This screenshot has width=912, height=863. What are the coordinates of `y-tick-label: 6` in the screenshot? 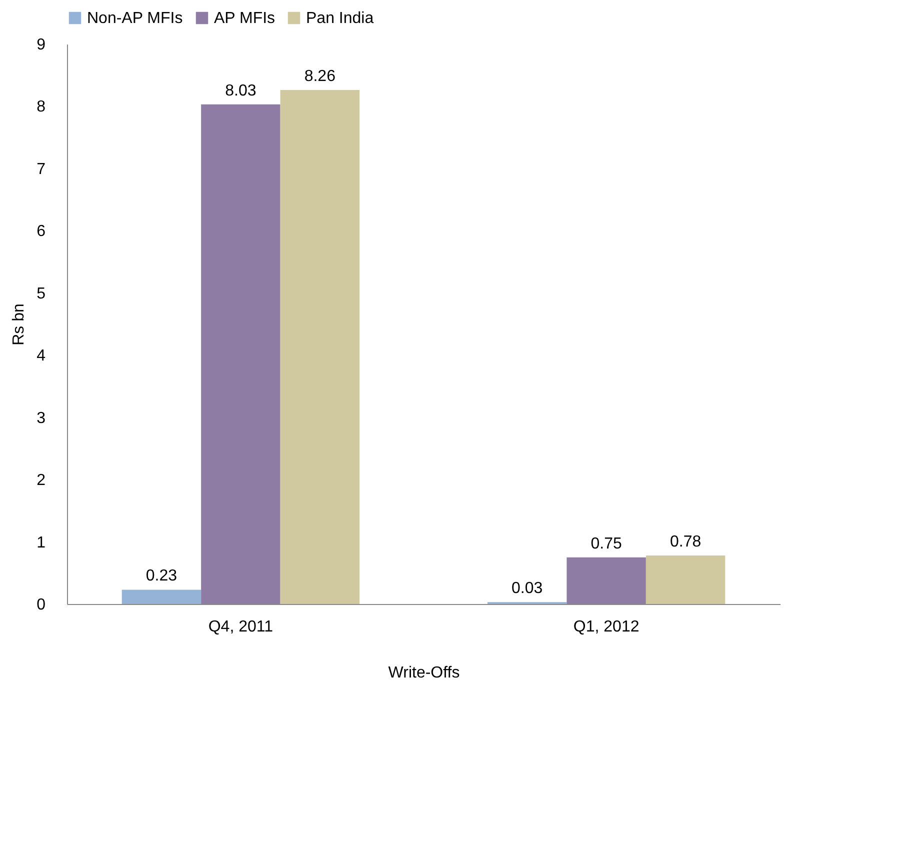 It's located at (41, 231).